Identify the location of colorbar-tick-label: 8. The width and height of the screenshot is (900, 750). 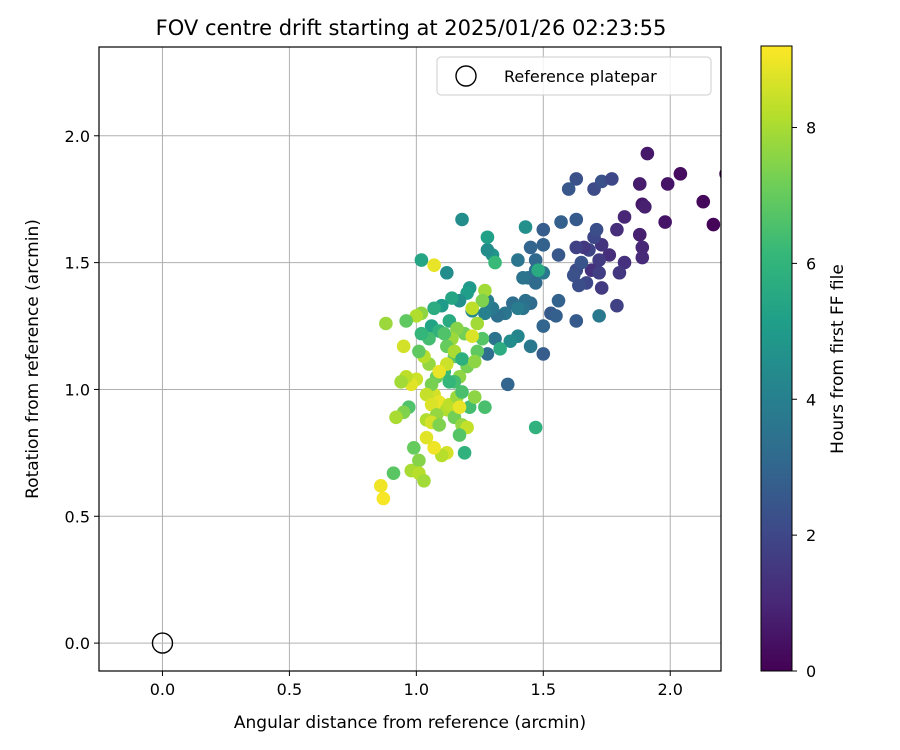
(811, 128).